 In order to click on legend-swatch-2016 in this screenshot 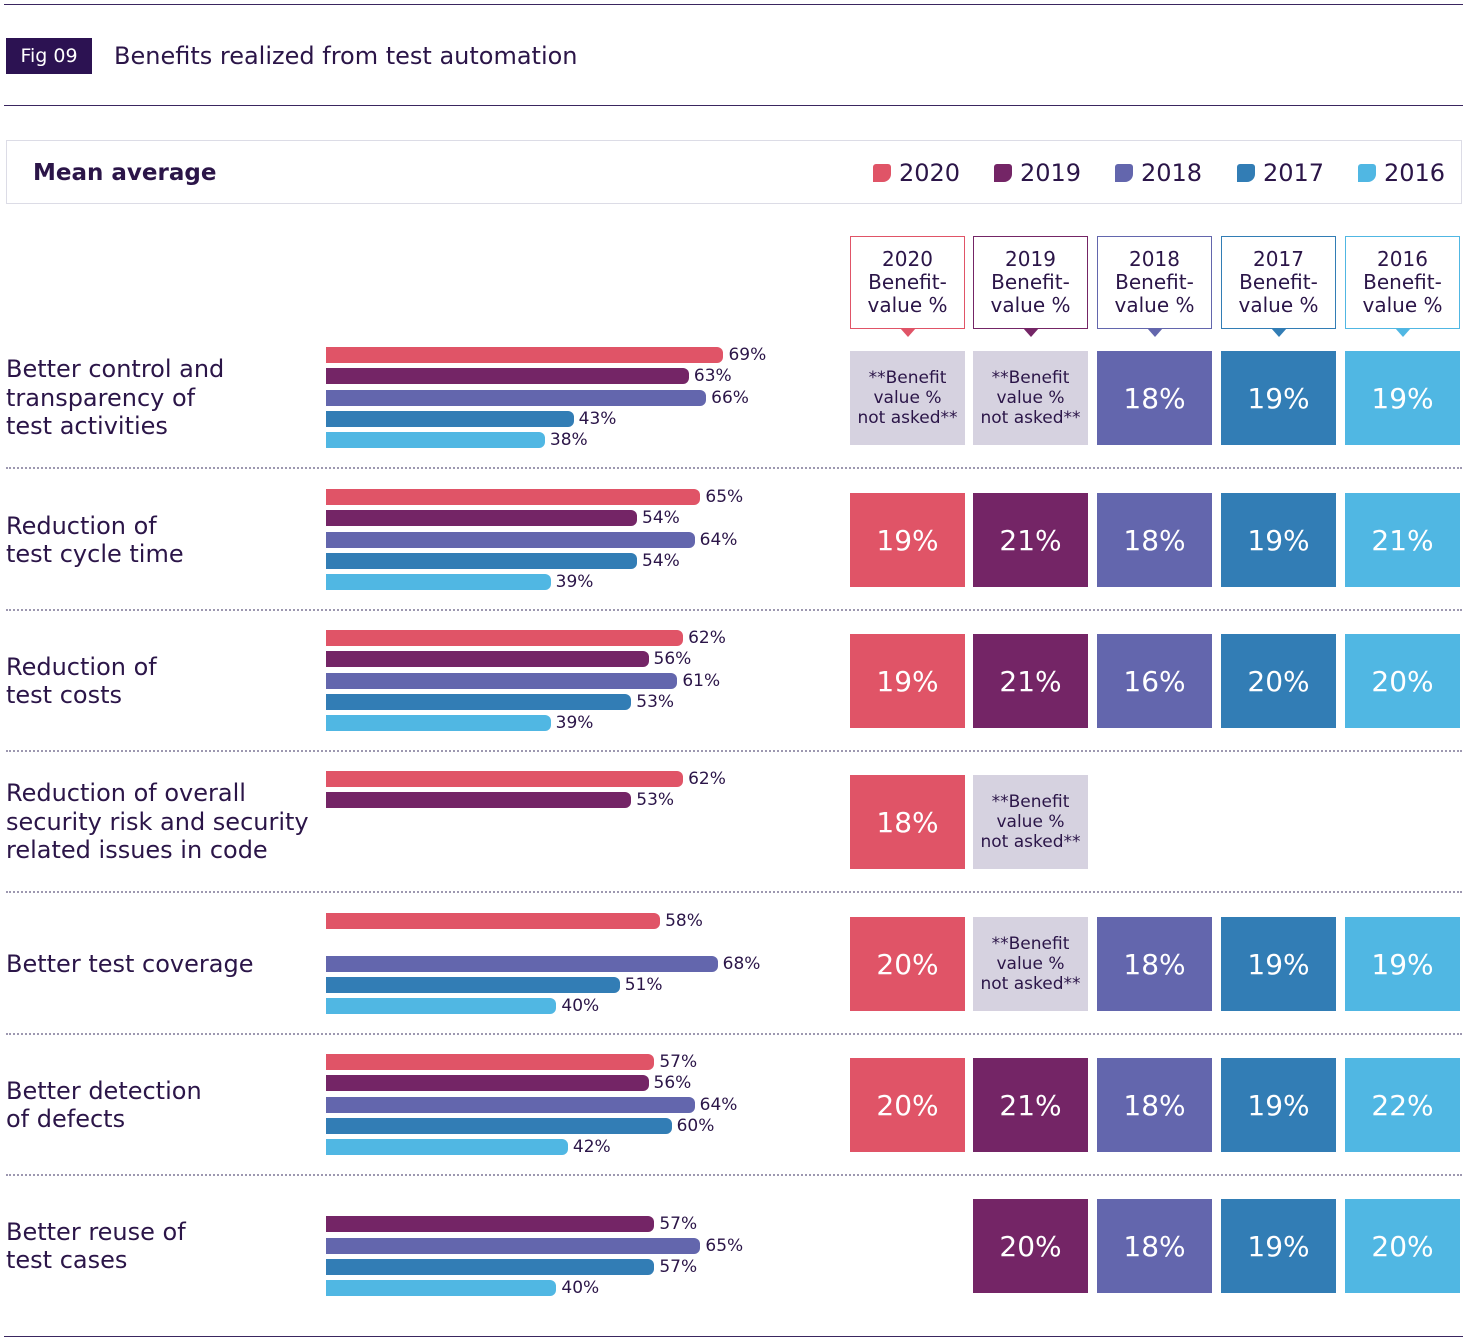, I will do `click(1367, 173)`.